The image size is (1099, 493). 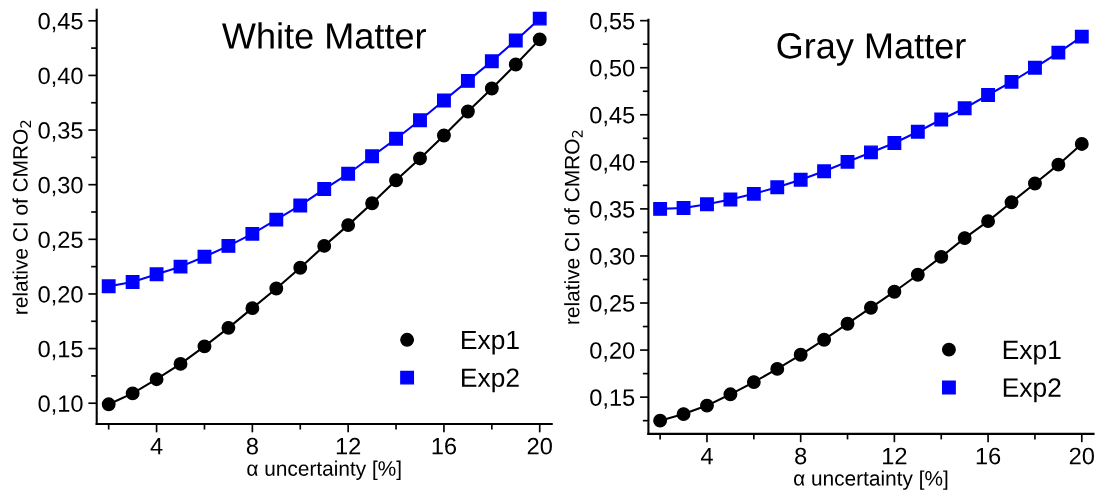 What do you see at coordinates (612, 305) in the screenshot?
I see `y-tick-label: 0,25` at bounding box center [612, 305].